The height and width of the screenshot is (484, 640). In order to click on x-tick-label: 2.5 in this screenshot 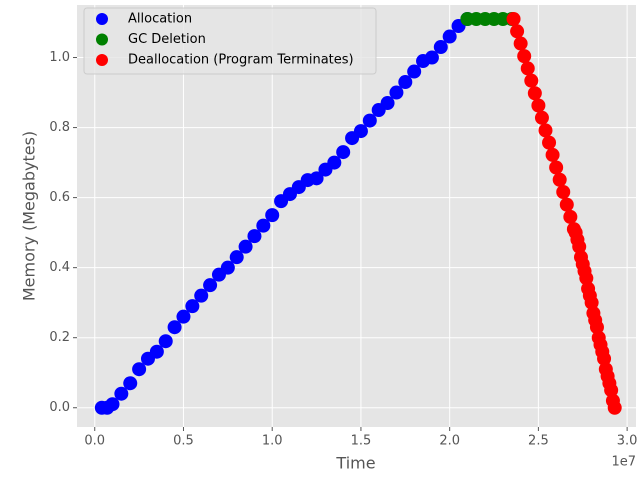, I will do `click(538, 441)`.